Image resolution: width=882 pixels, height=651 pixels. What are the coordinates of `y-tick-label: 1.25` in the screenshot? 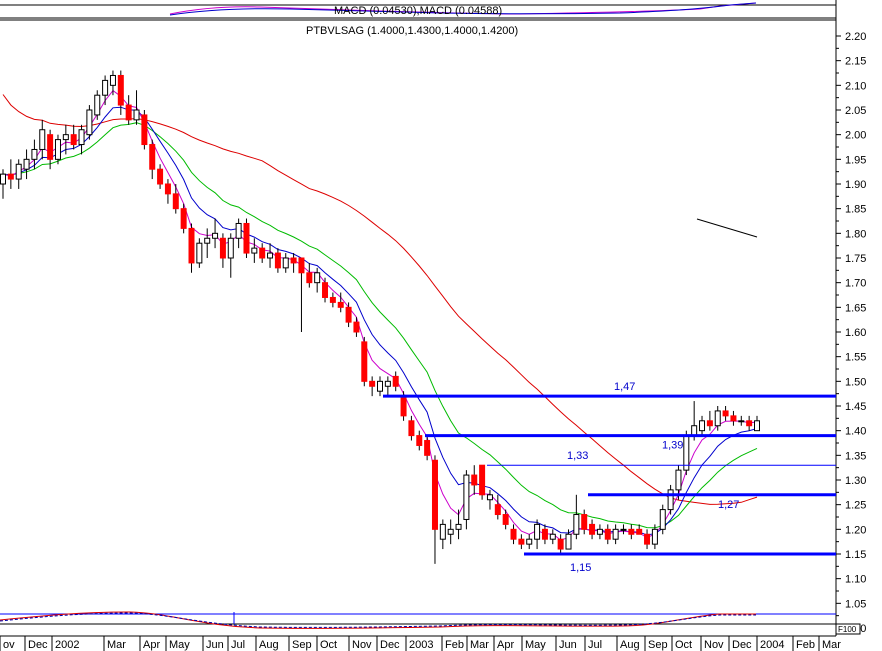 It's located at (855, 506).